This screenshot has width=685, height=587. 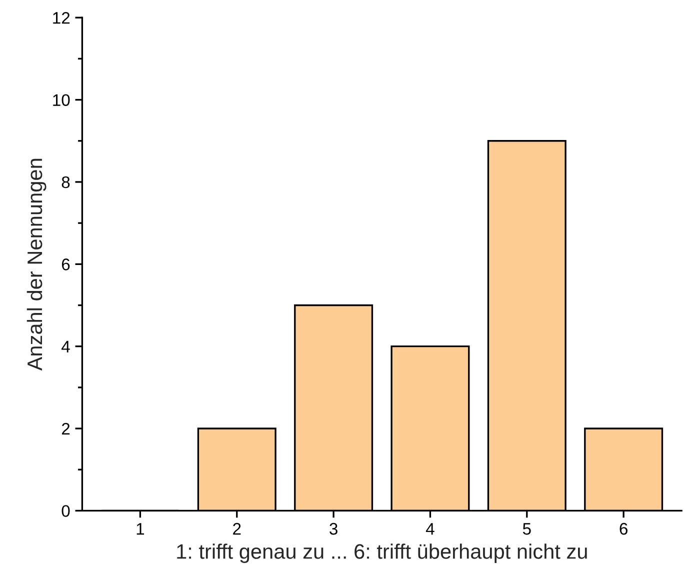 What do you see at coordinates (61, 100) in the screenshot?
I see `y-tick-label: 10` at bounding box center [61, 100].